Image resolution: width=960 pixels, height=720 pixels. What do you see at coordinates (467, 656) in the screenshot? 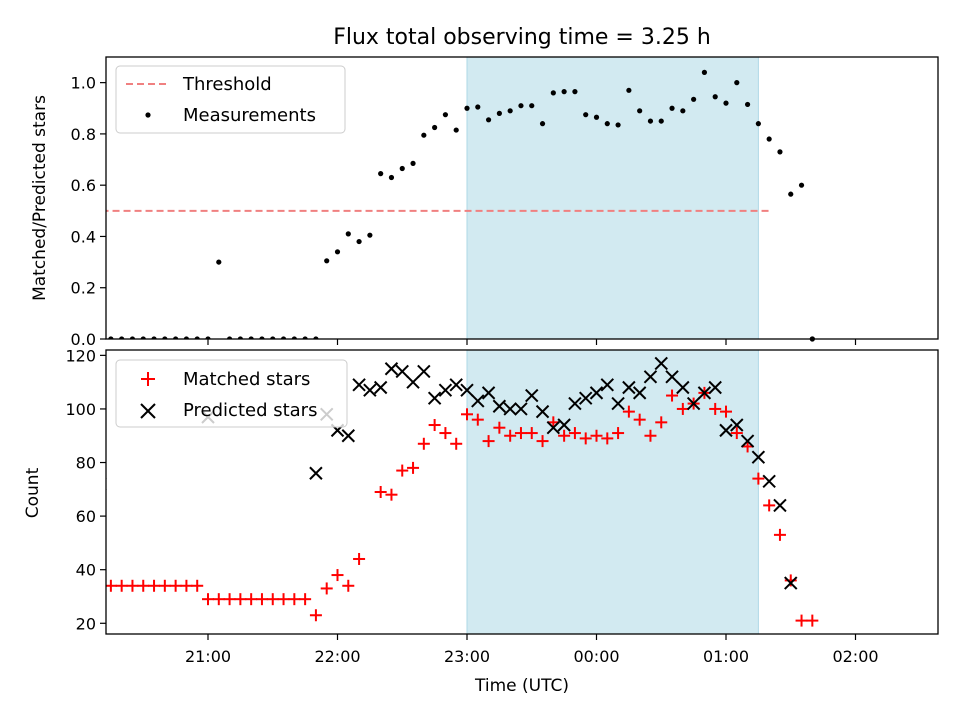
I see `bottom-x-tick-label: 23:00` at bounding box center [467, 656].